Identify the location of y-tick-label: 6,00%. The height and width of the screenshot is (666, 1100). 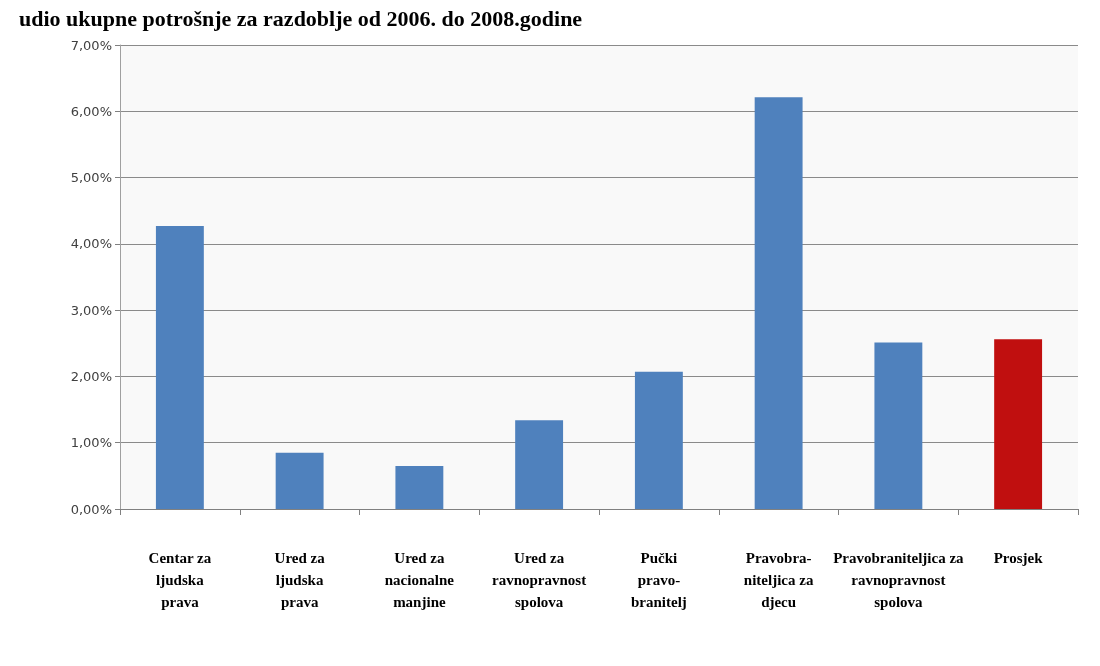
(91, 111).